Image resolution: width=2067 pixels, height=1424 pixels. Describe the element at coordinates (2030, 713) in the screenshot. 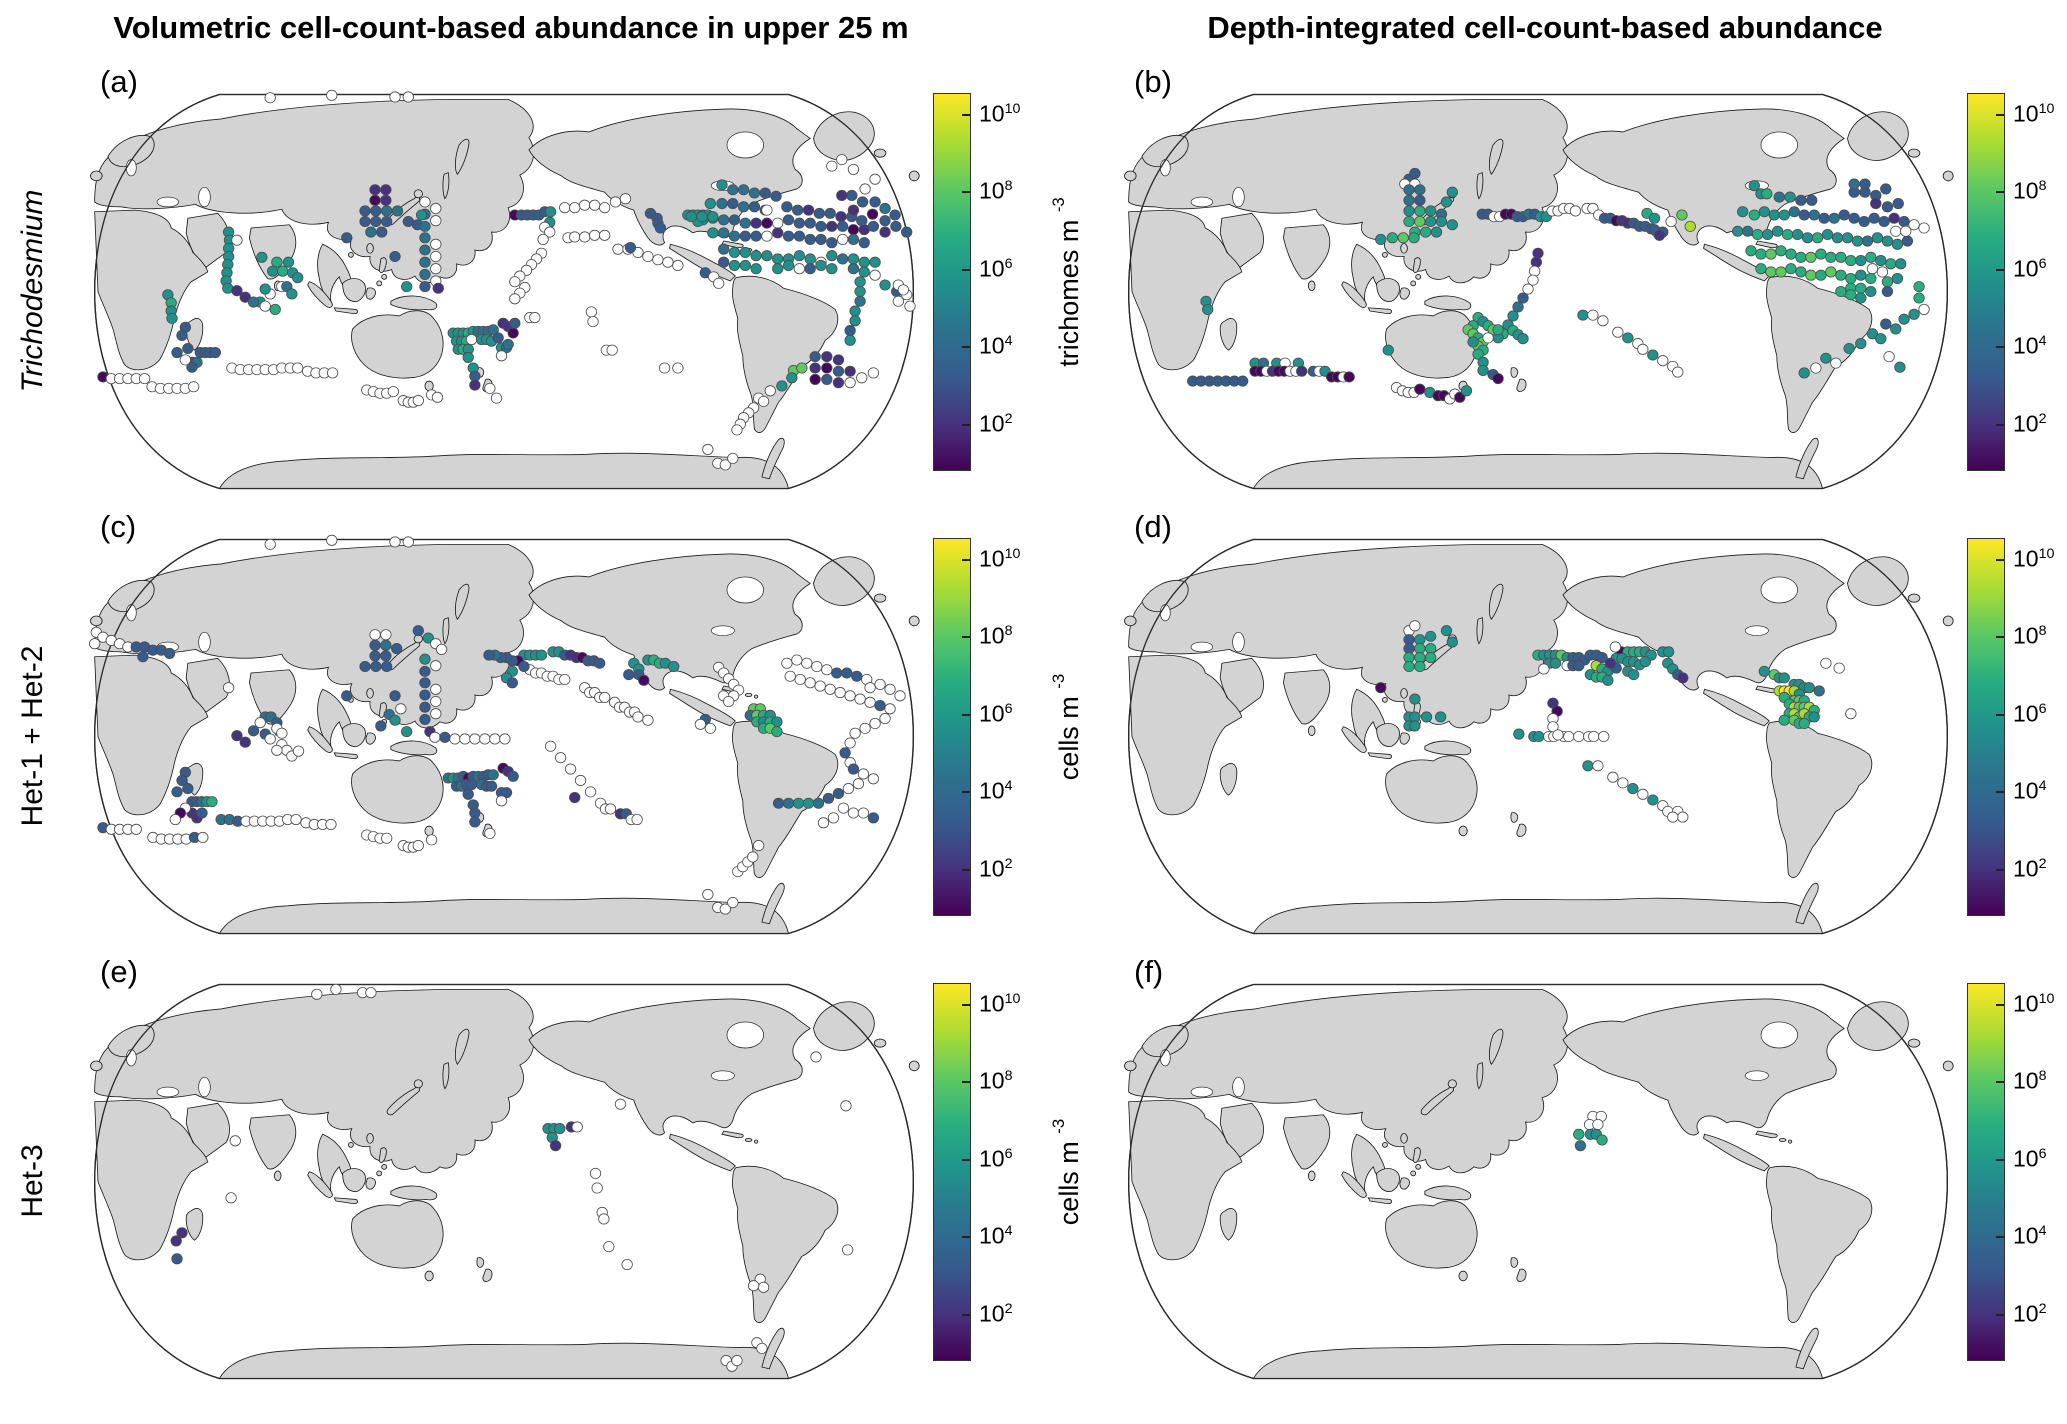

I see `colorbar-tick-label: 10⁶` at that location.